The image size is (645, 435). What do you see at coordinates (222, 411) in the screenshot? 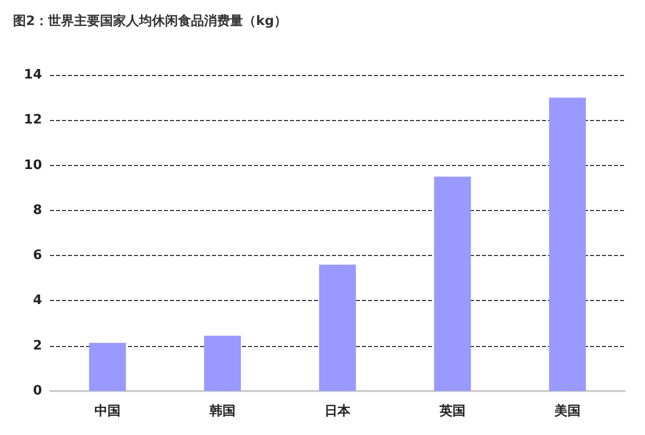
I see `x-tick-label: 韩国` at bounding box center [222, 411].